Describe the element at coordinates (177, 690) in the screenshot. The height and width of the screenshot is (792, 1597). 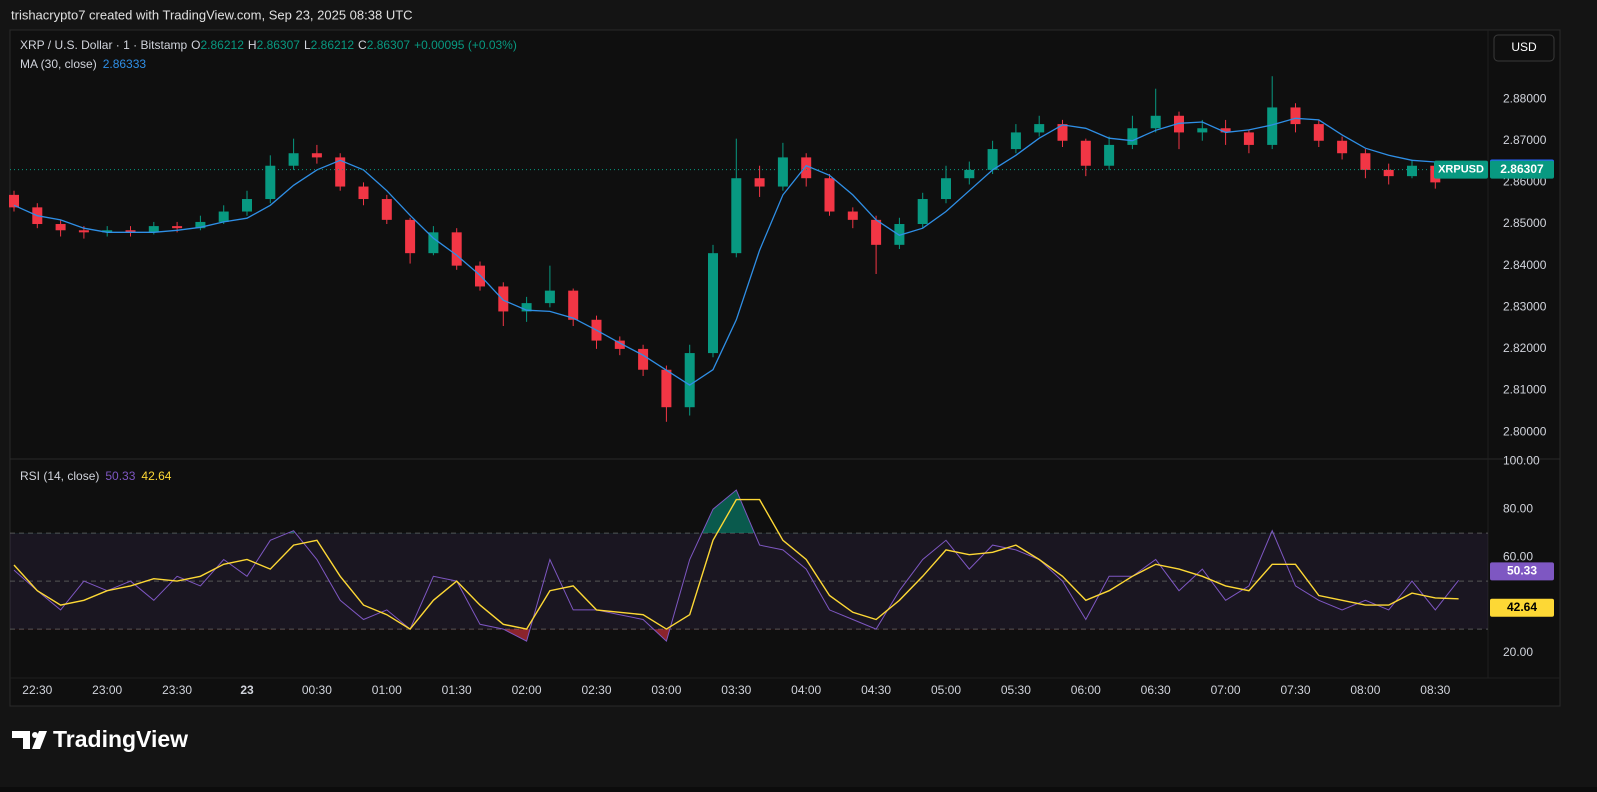
I see `x-tick-label: 23:30` at that location.